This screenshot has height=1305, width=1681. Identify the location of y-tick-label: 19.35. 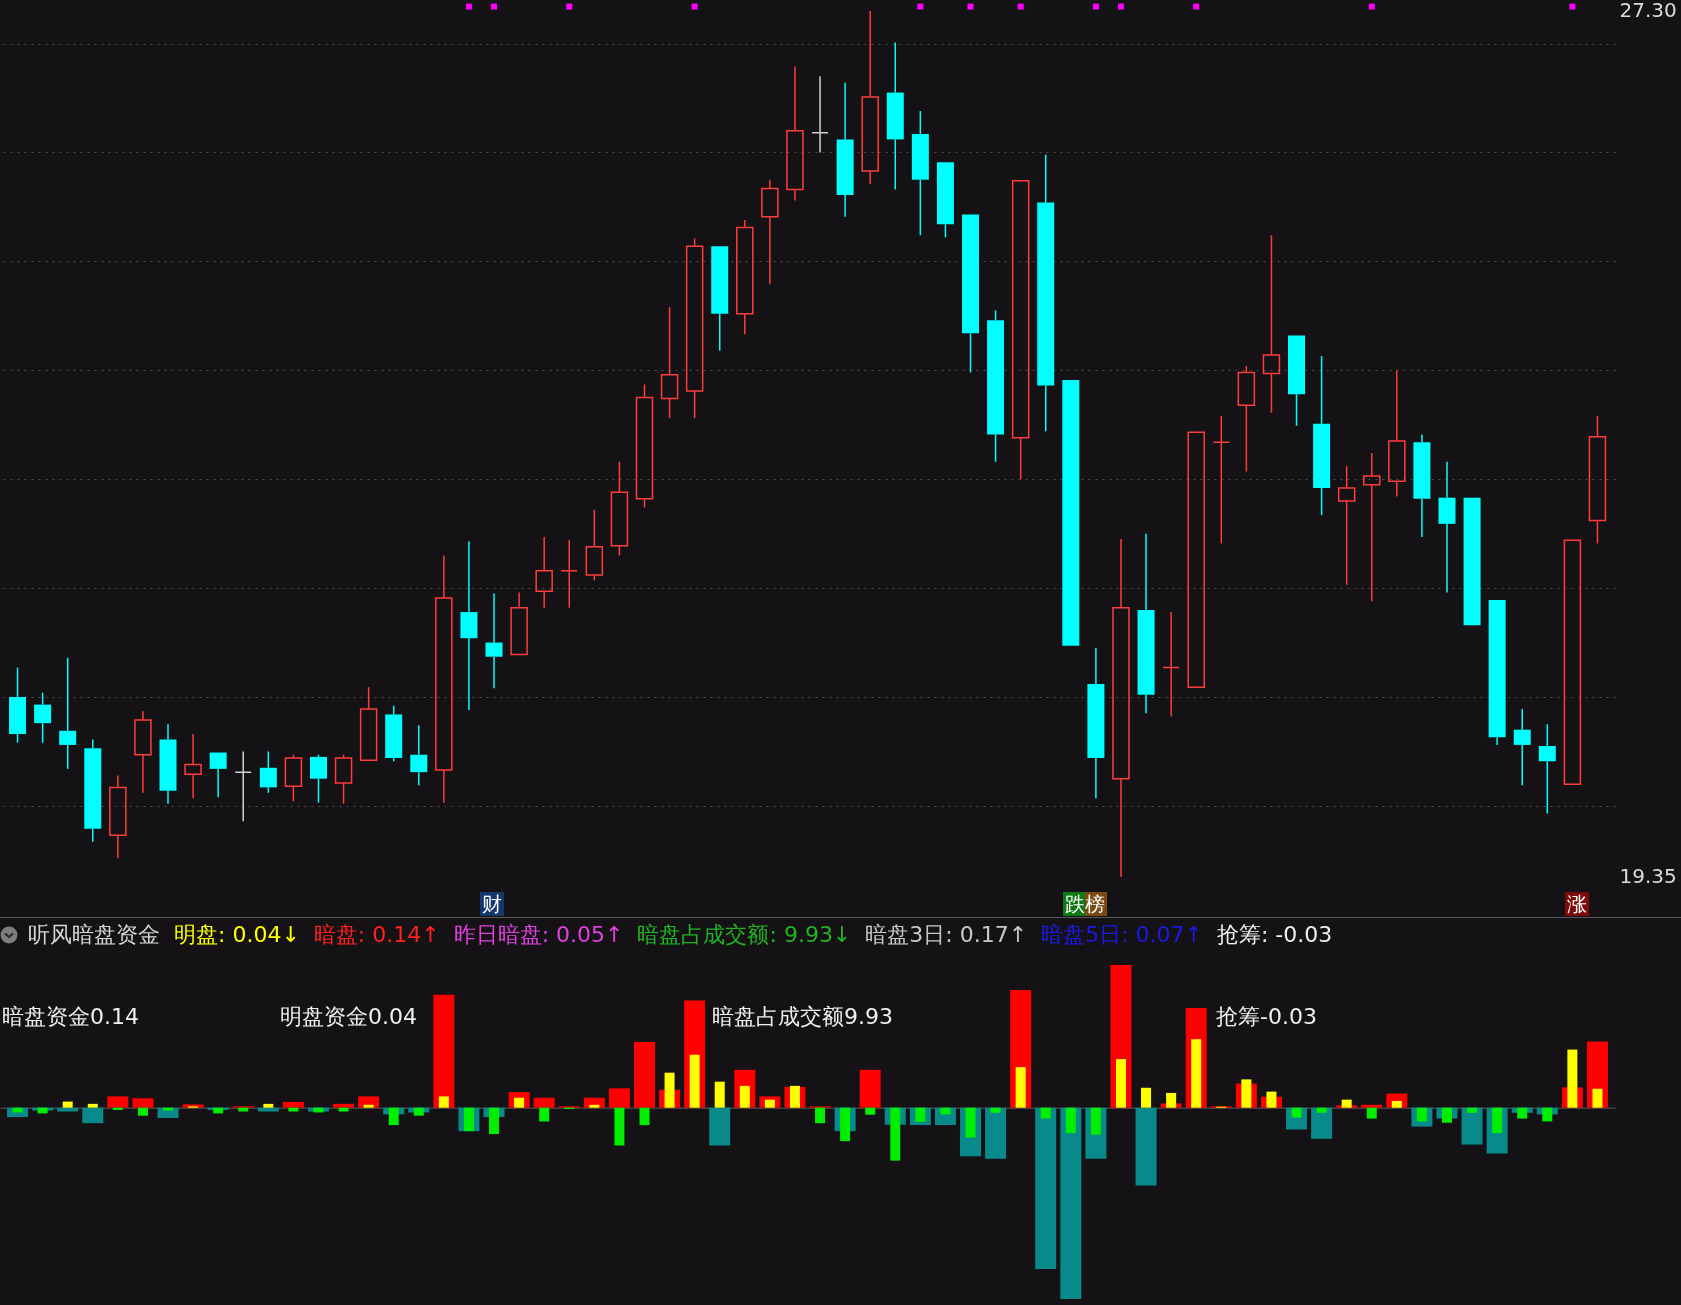
(1648, 876).